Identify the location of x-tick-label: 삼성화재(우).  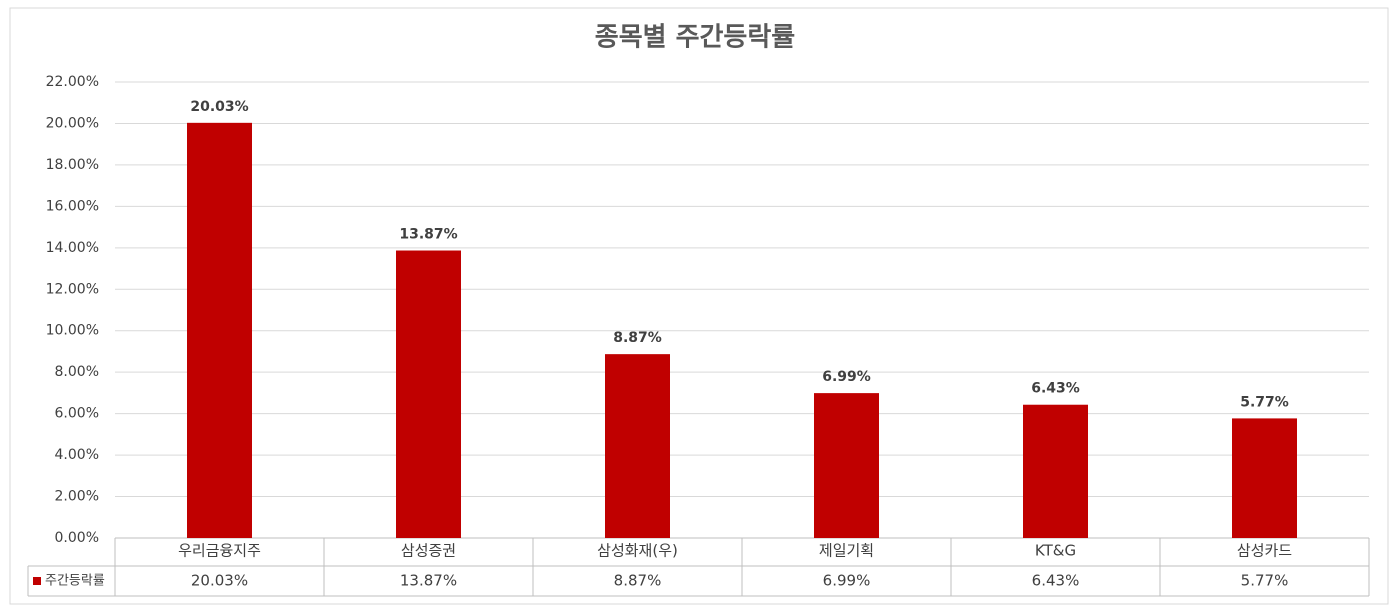
(637, 551).